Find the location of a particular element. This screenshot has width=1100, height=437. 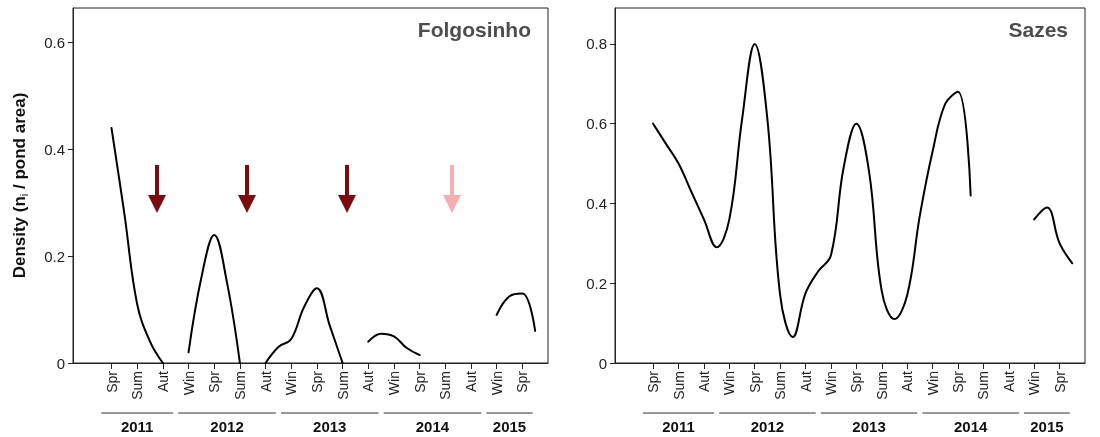

text: Sazes is located at coordinates (1038, 29).